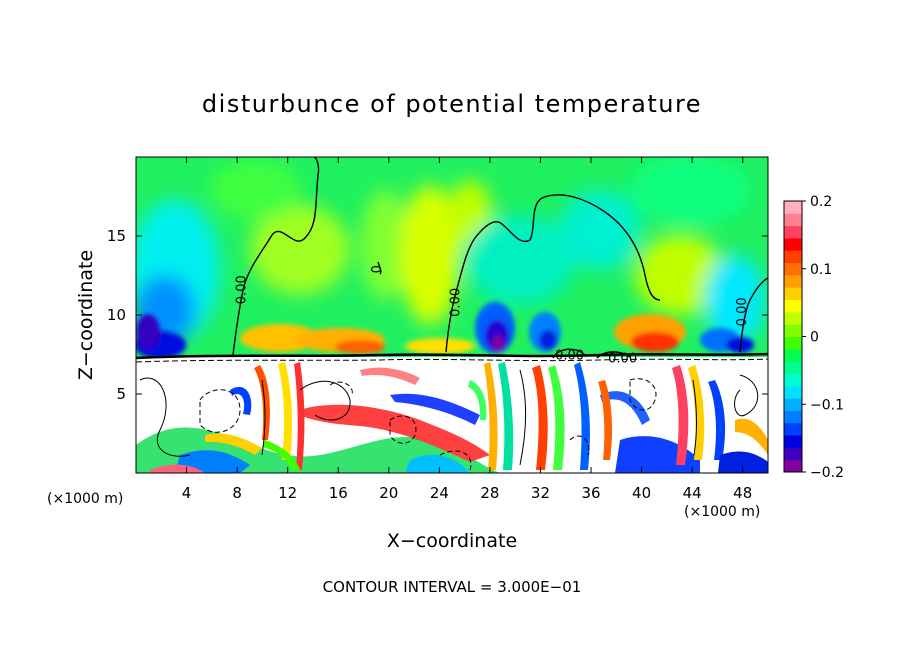 The image size is (904, 654). What do you see at coordinates (287, 493) in the screenshot?
I see `x-tick-label: 12` at bounding box center [287, 493].